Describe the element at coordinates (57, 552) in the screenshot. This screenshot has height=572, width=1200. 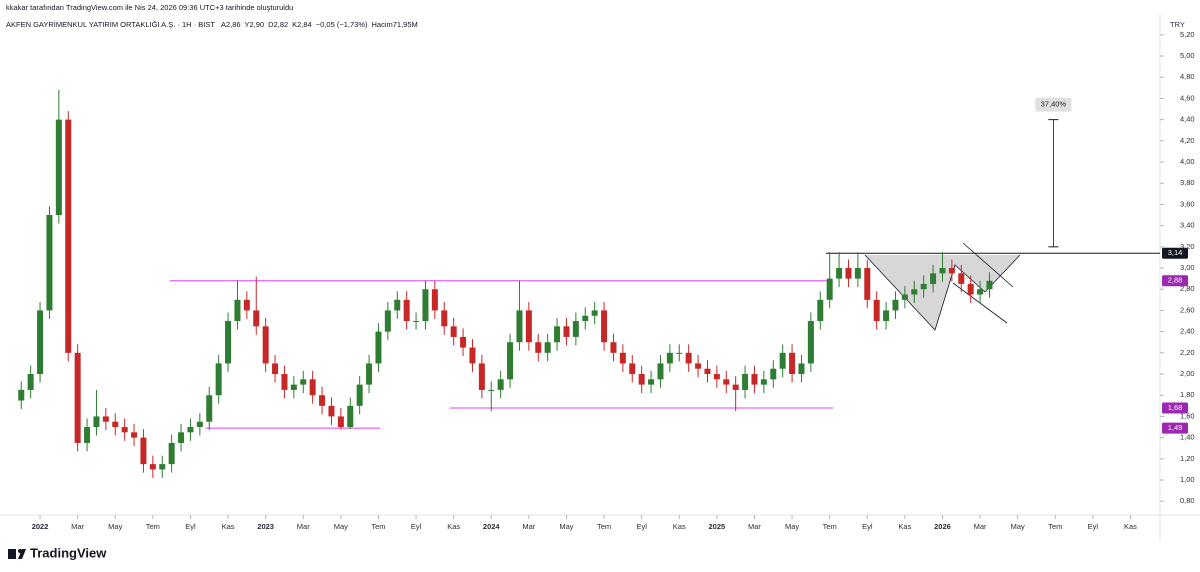
I see `logo: TradingView` at that location.